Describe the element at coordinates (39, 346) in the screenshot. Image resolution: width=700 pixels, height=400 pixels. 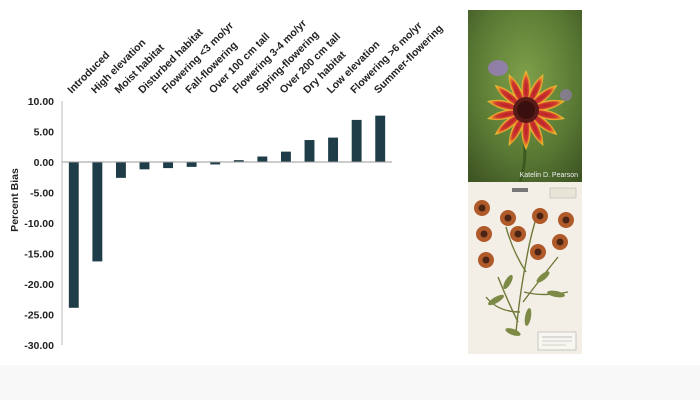
I see `y-tick-label: -30.00` at that location.